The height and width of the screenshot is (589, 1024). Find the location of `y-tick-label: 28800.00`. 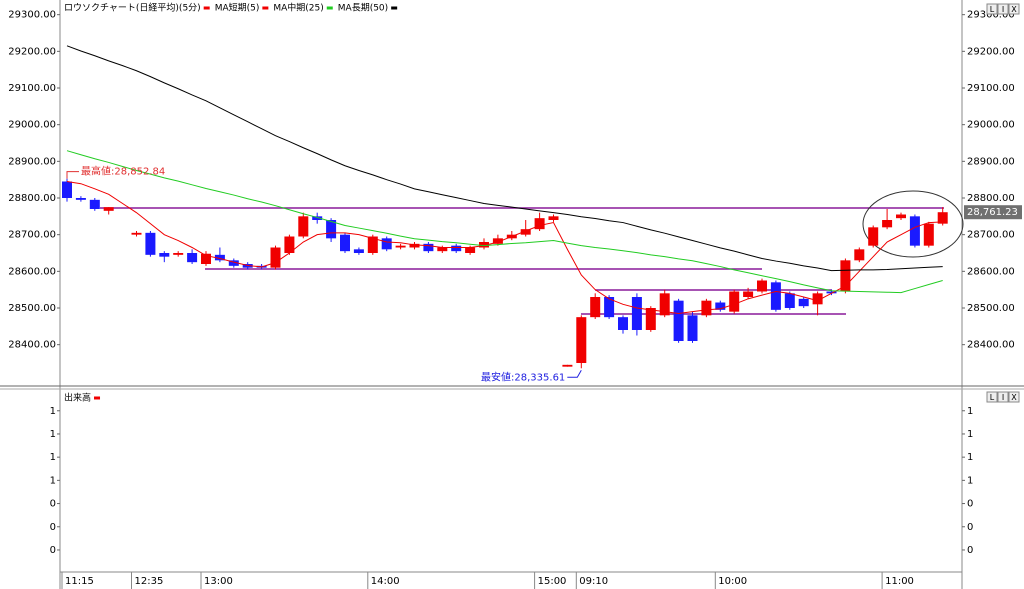

y-tick-label: 28800.00 is located at coordinates (32, 198).